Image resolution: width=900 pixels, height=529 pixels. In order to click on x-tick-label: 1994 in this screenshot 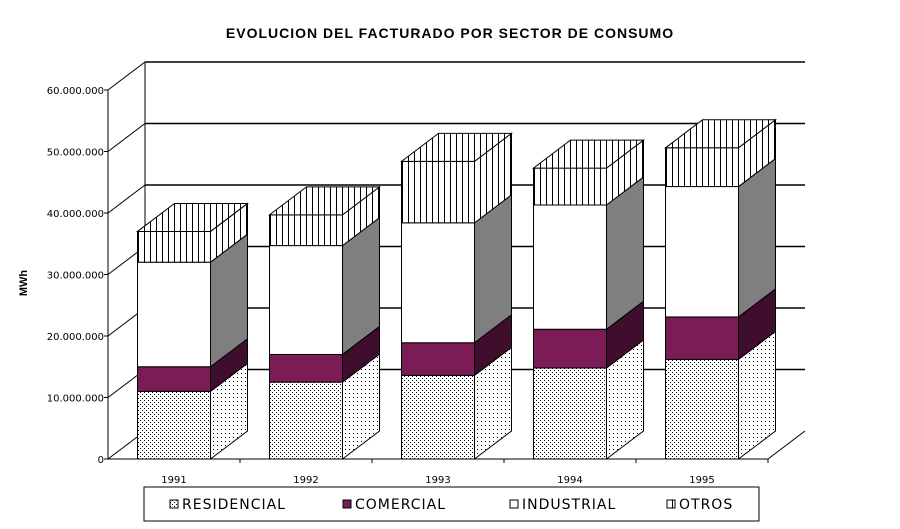, I will do `click(569, 480)`.